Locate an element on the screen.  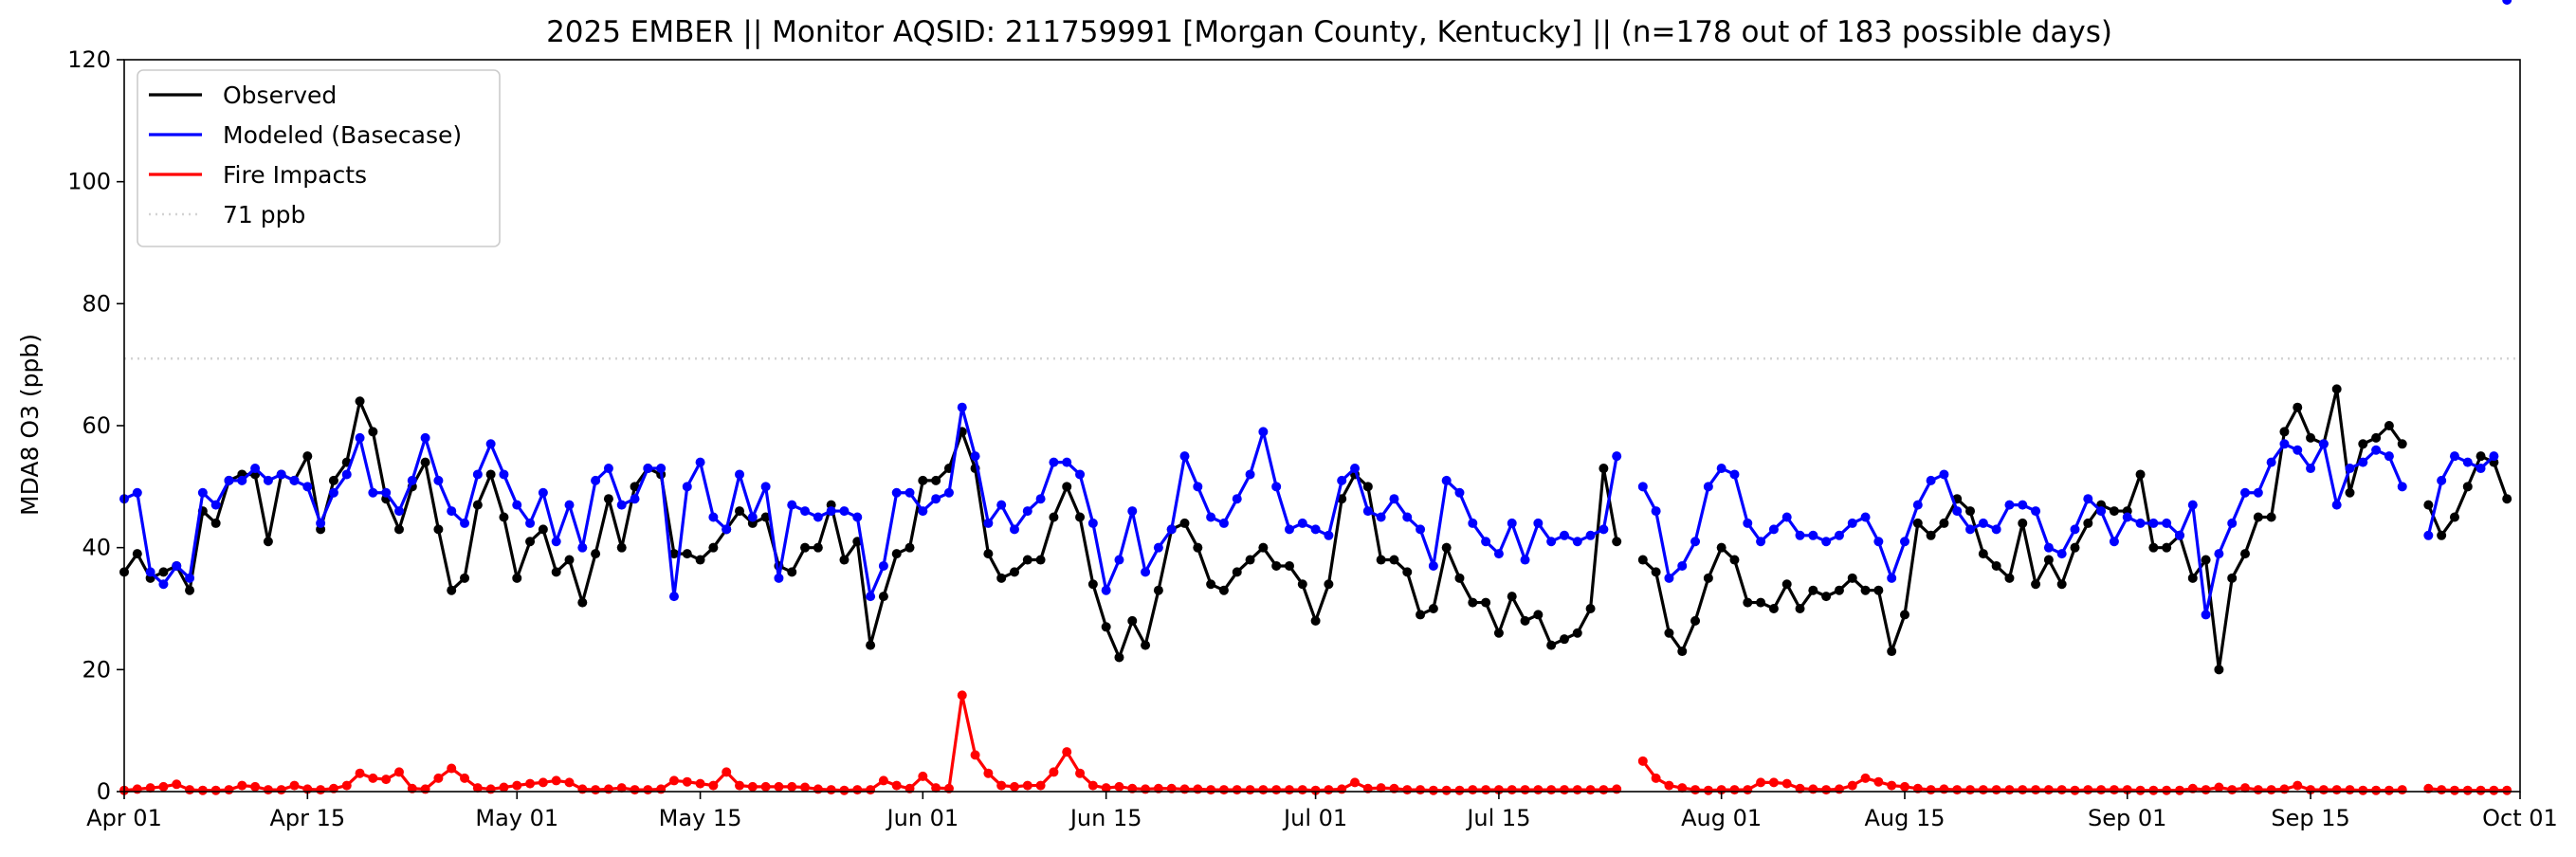
x-tick-label: Aug 01 is located at coordinates (1721, 818).